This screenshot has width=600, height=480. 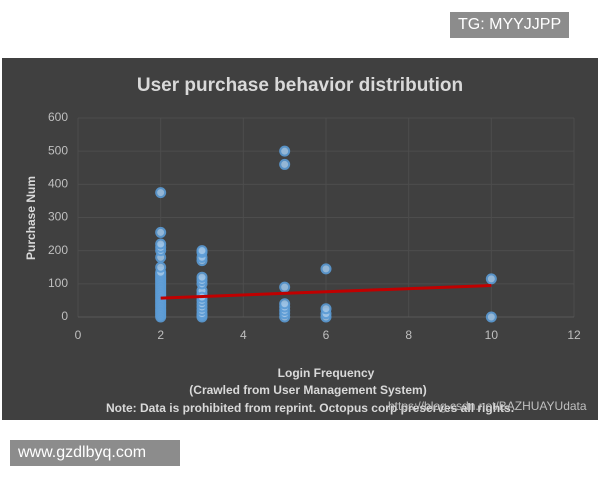 What do you see at coordinates (58, 217) in the screenshot?
I see `y-tick-label: 300` at bounding box center [58, 217].